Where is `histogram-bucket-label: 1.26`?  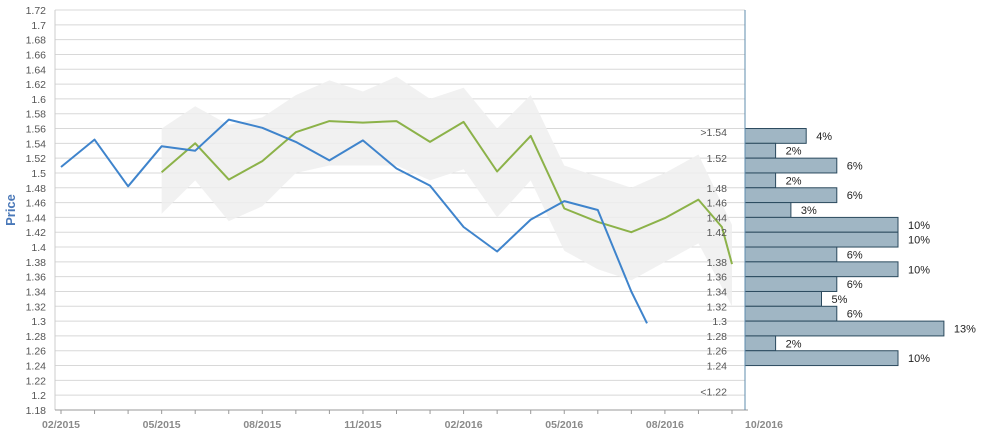 histogram-bucket-label: 1.26 is located at coordinates (717, 352).